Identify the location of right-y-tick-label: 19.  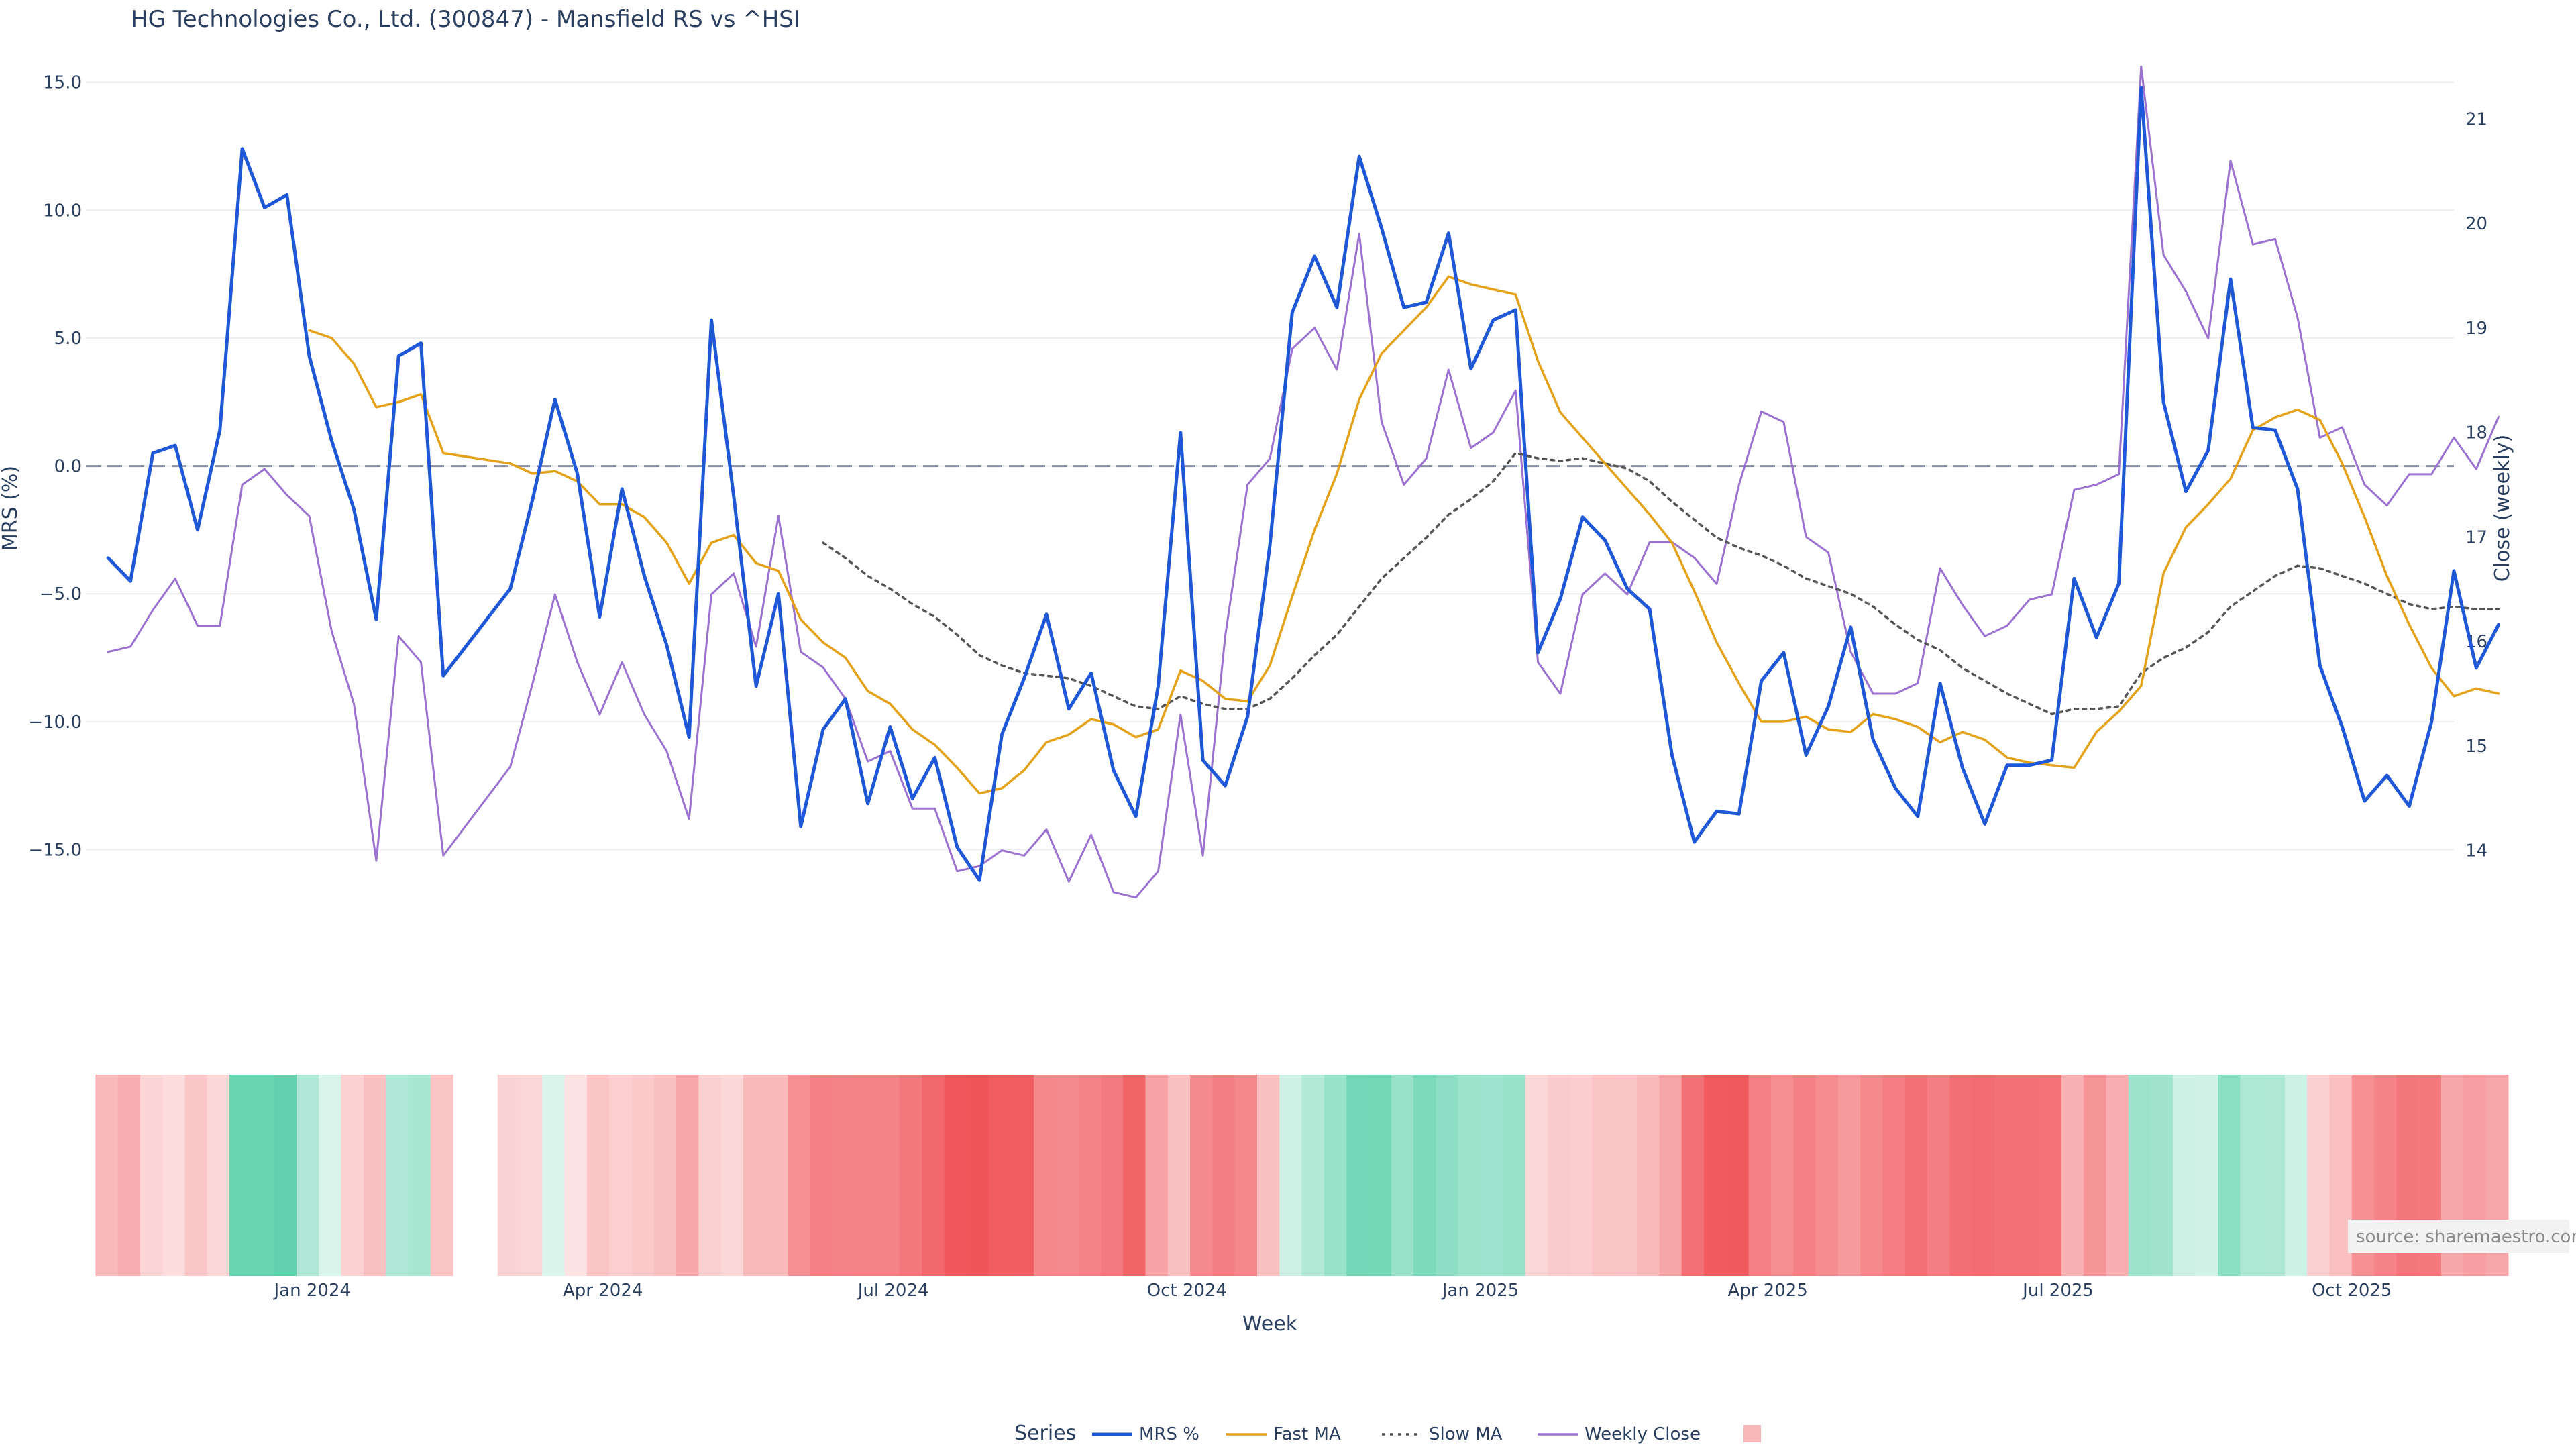
(2476, 329).